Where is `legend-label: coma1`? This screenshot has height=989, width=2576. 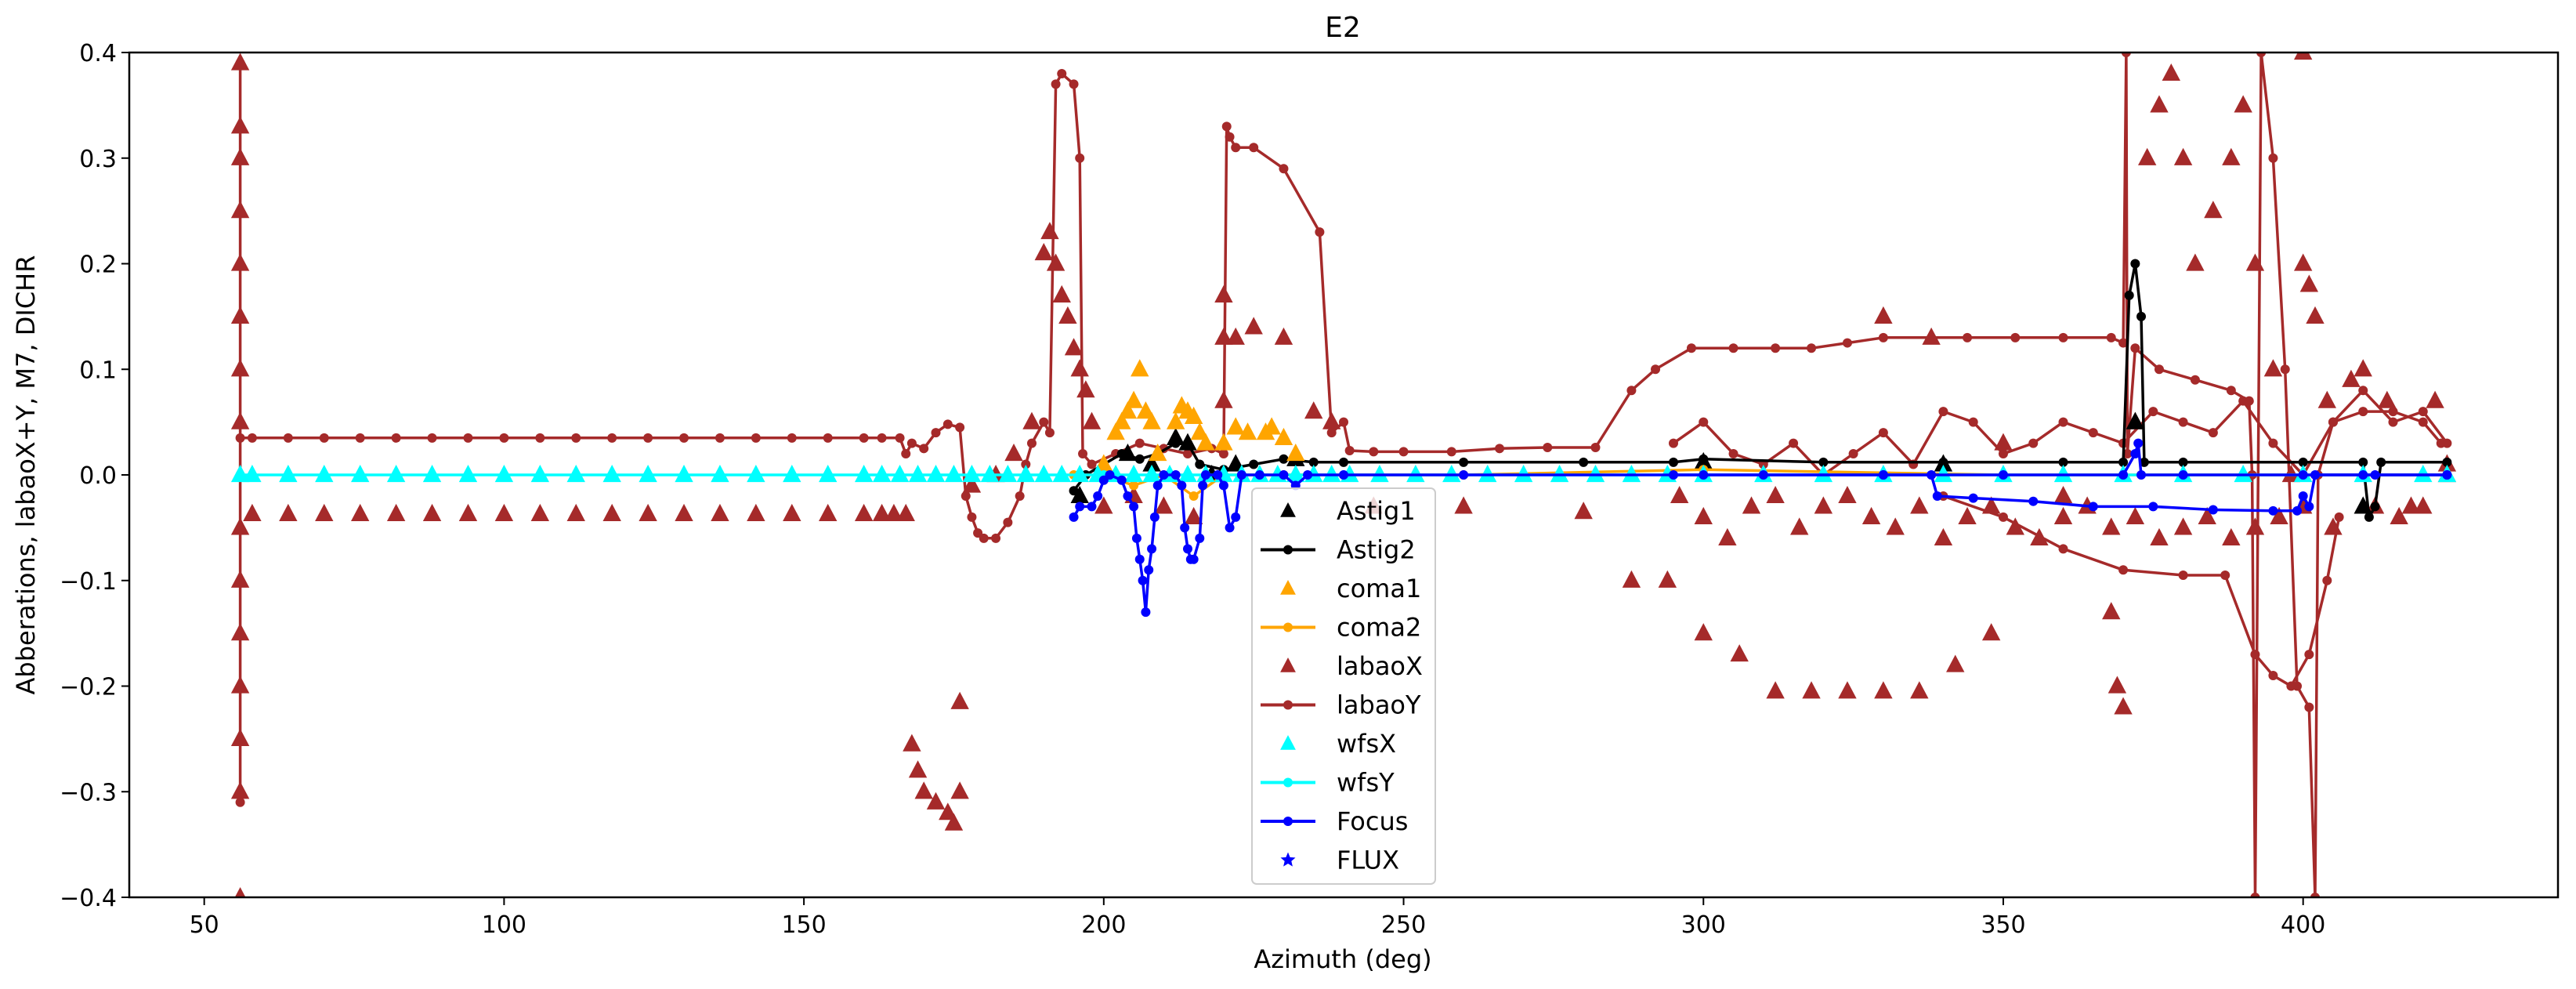
legend-label: coma1 is located at coordinates (1379, 588).